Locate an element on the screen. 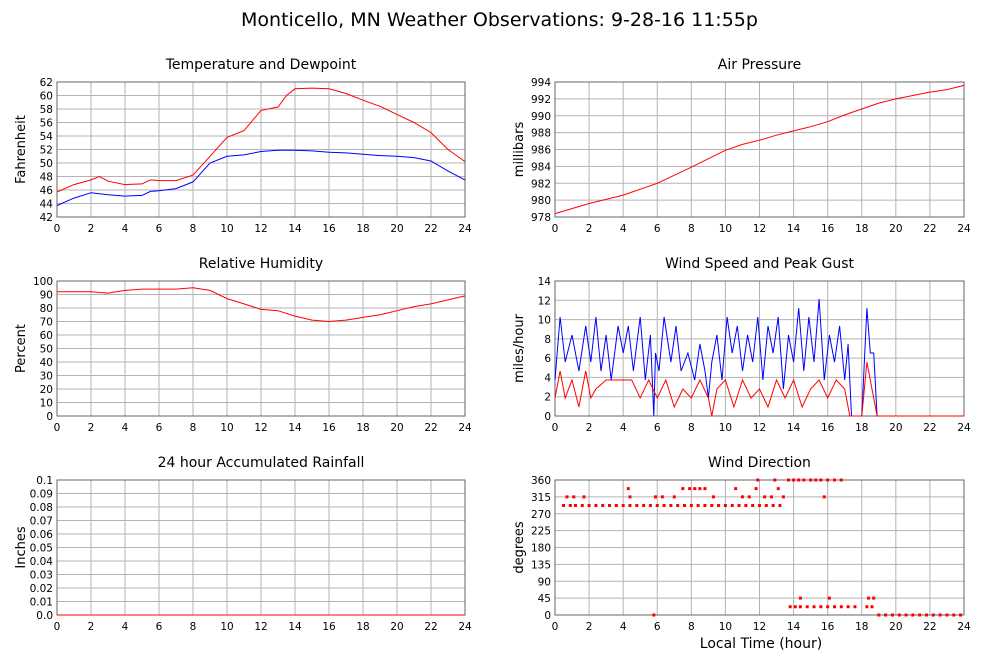 The height and width of the screenshot is (659, 999). winddir-title: Wind Direction is located at coordinates (759, 463).